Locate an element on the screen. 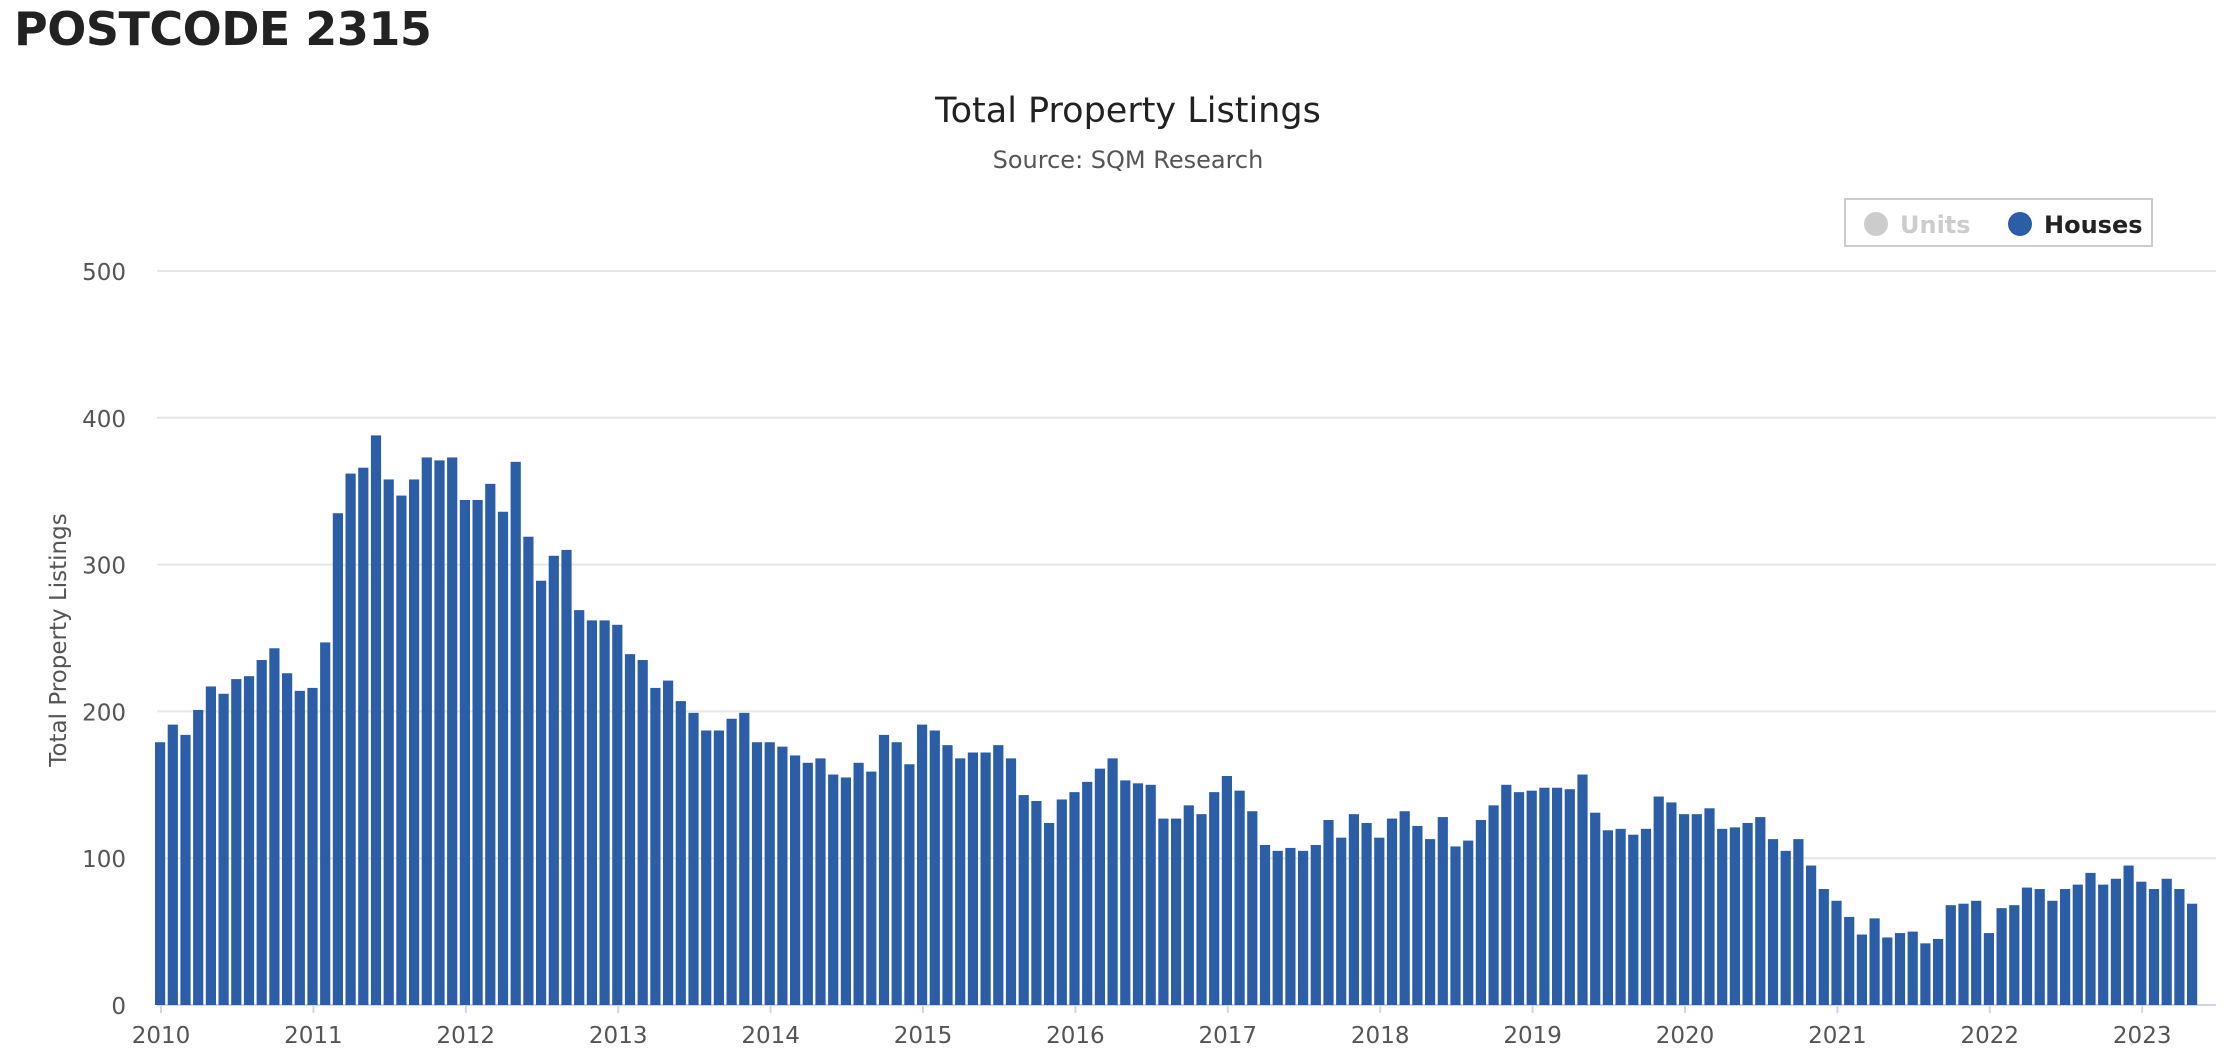 This screenshot has height=1052, width=2226. legend-item-units: Units is located at coordinates (1917, 225).